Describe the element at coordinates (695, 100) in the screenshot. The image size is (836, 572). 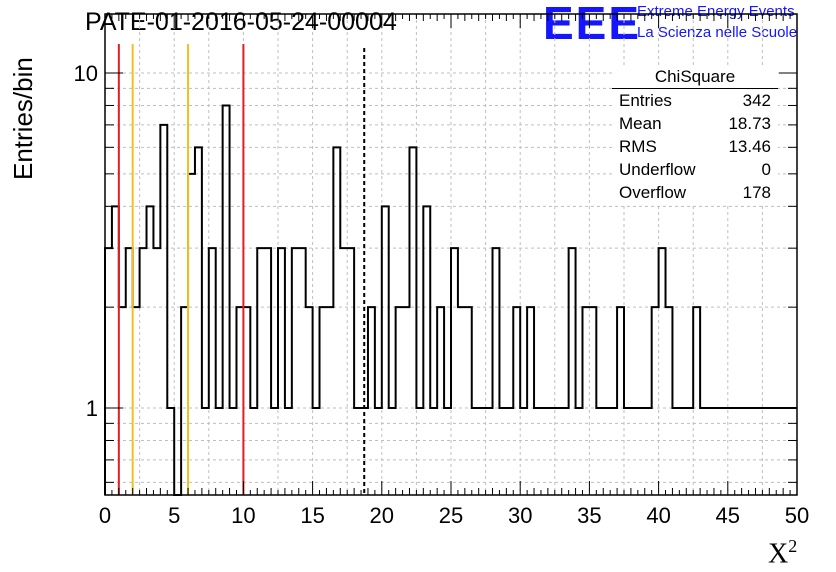
I see `stats-row: Entries 342` at that location.